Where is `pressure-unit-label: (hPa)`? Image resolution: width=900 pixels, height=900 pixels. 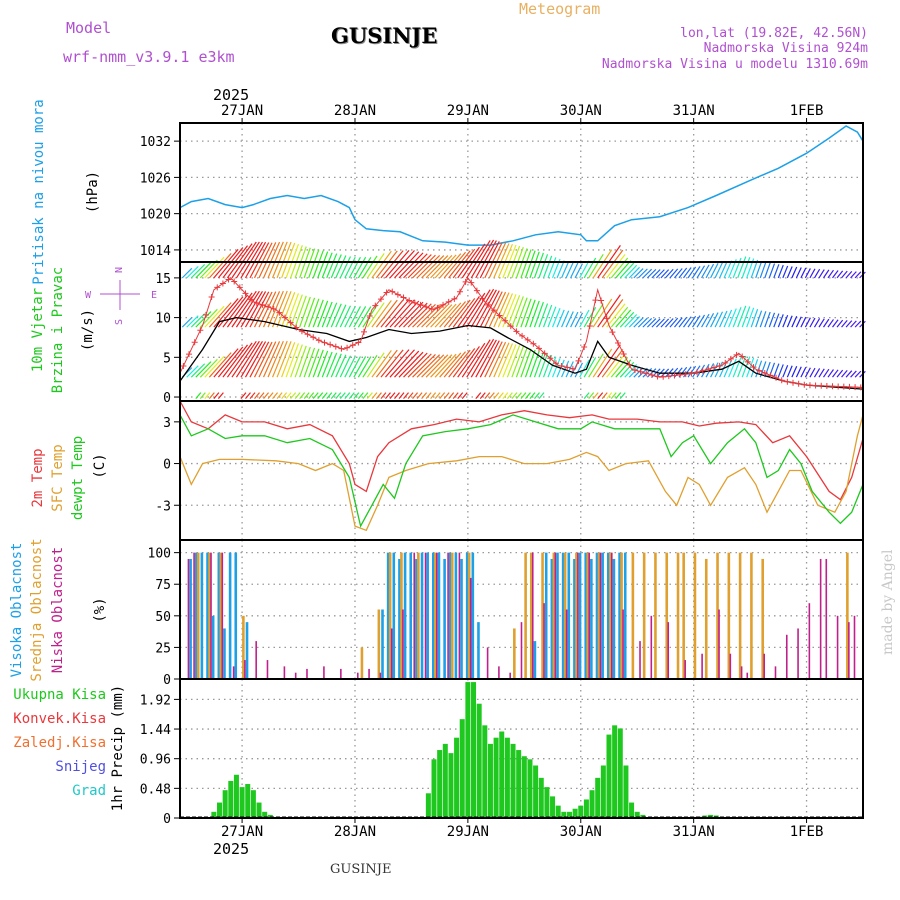
pressure-unit-label: (hPa) is located at coordinates (93, 192).